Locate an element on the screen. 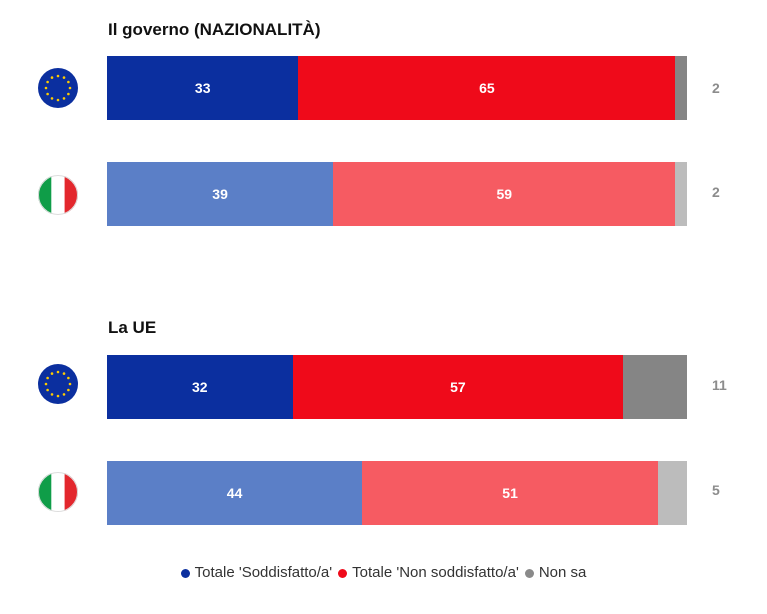  legend-label: Totale 'Non soddisfatto/a' is located at coordinates (435, 572).